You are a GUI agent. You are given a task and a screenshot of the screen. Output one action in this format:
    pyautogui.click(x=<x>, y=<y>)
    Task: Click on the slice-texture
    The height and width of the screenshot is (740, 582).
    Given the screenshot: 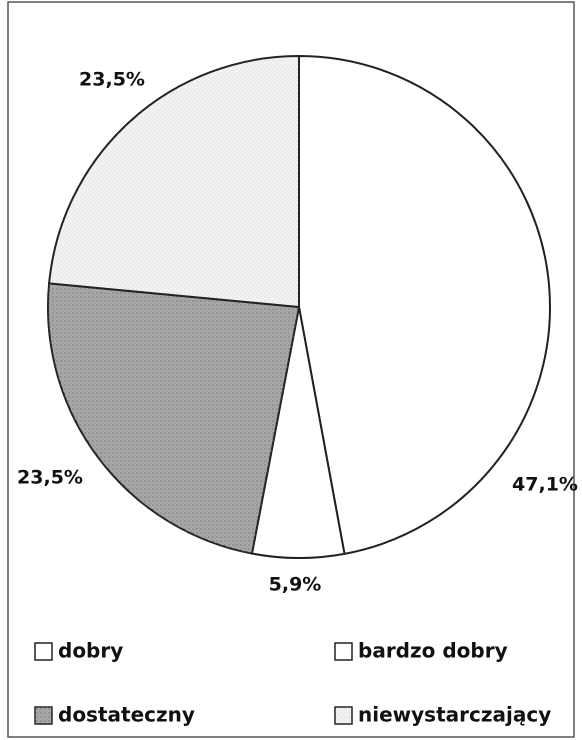 What is the action you would take?
    pyautogui.click(x=174, y=181)
    